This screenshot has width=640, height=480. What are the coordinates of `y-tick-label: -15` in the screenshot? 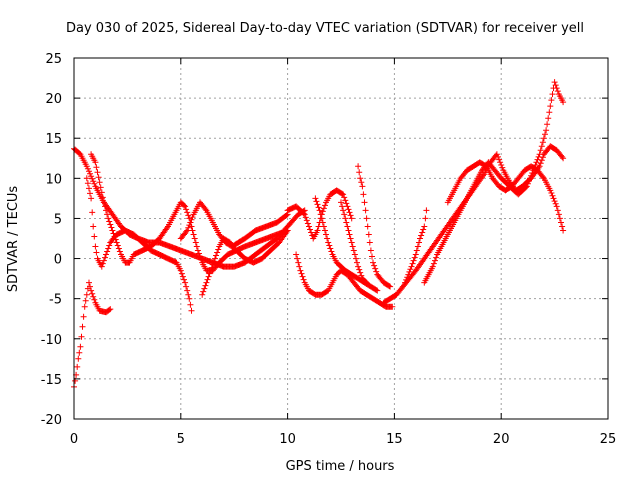 It's located at (51, 380).